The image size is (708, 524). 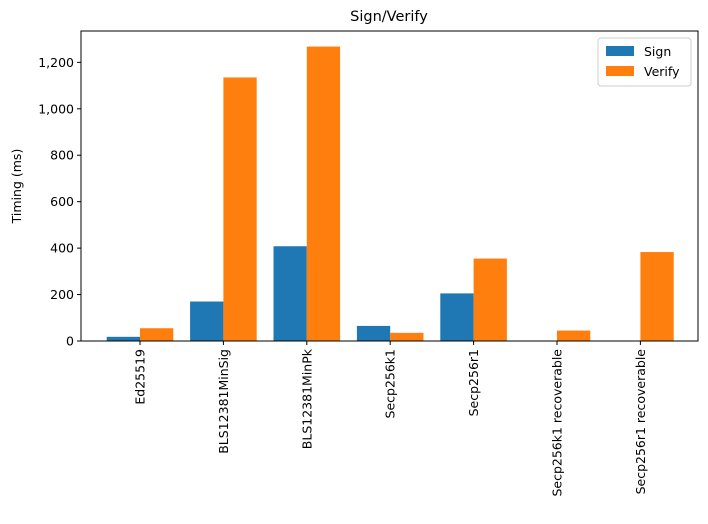 I want to click on legend-swatch-sign, so click(x=620, y=51).